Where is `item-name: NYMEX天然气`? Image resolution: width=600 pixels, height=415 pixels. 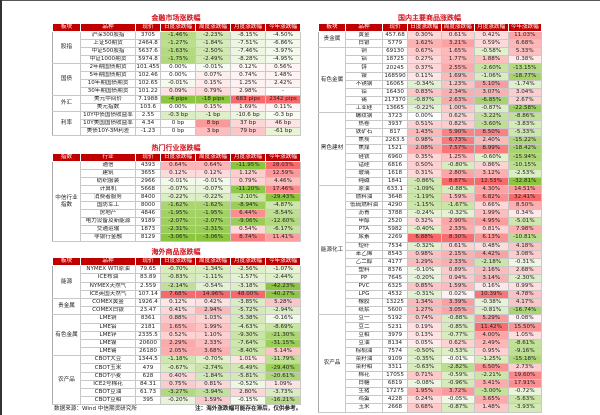 item-name: NYMEX天然气 is located at coordinates (108, 286).